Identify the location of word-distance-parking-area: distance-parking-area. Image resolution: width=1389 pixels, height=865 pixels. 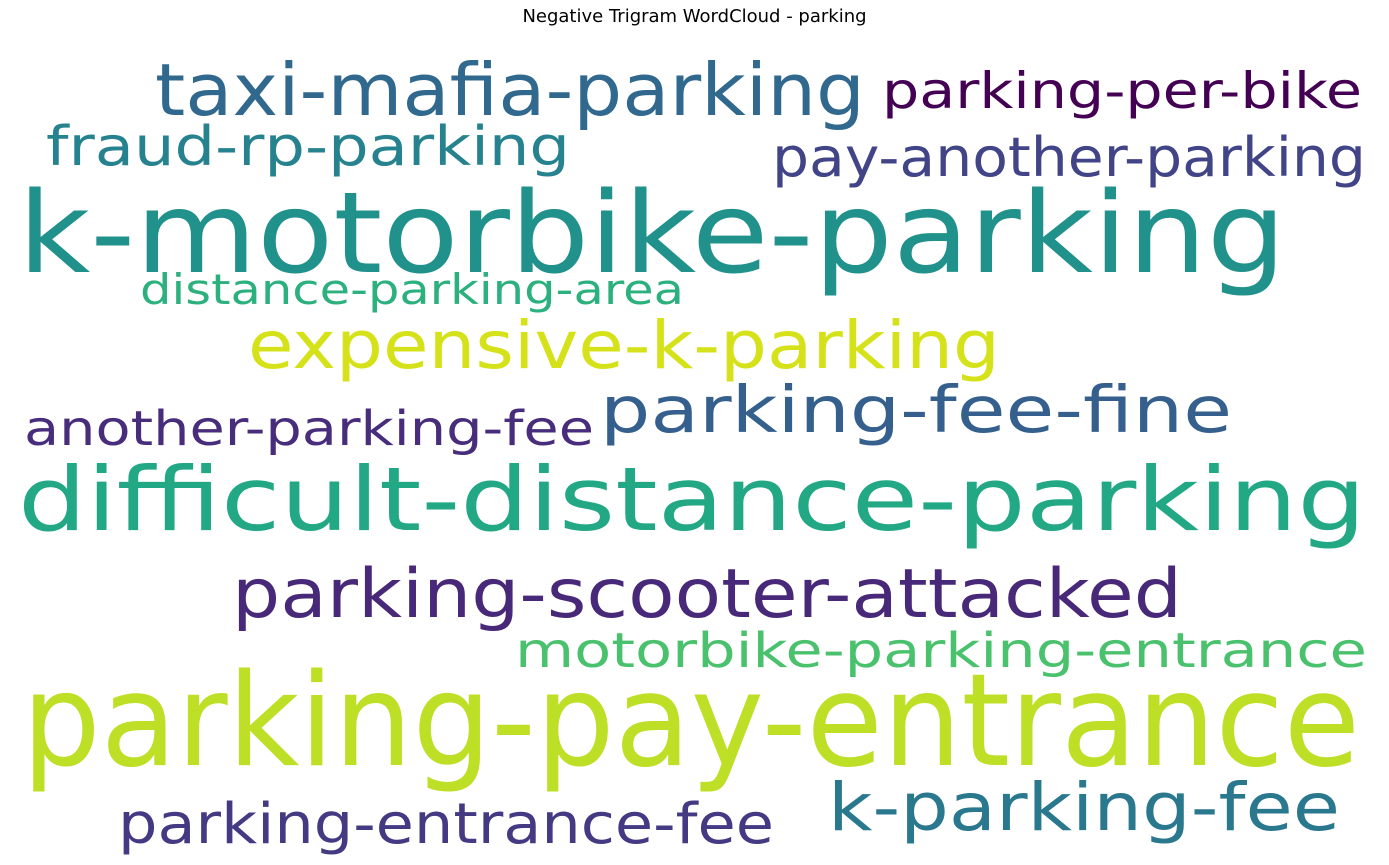
(412, 289).